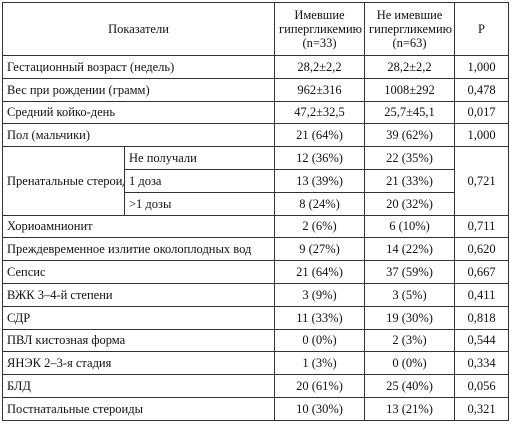 This screenshot has width=512, height=435. I want to click on cell-group2: 19 (30%), so click(409, 317).